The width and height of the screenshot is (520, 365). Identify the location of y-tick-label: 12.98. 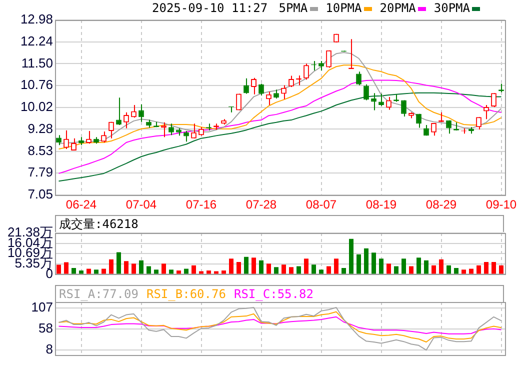
(36, 19).